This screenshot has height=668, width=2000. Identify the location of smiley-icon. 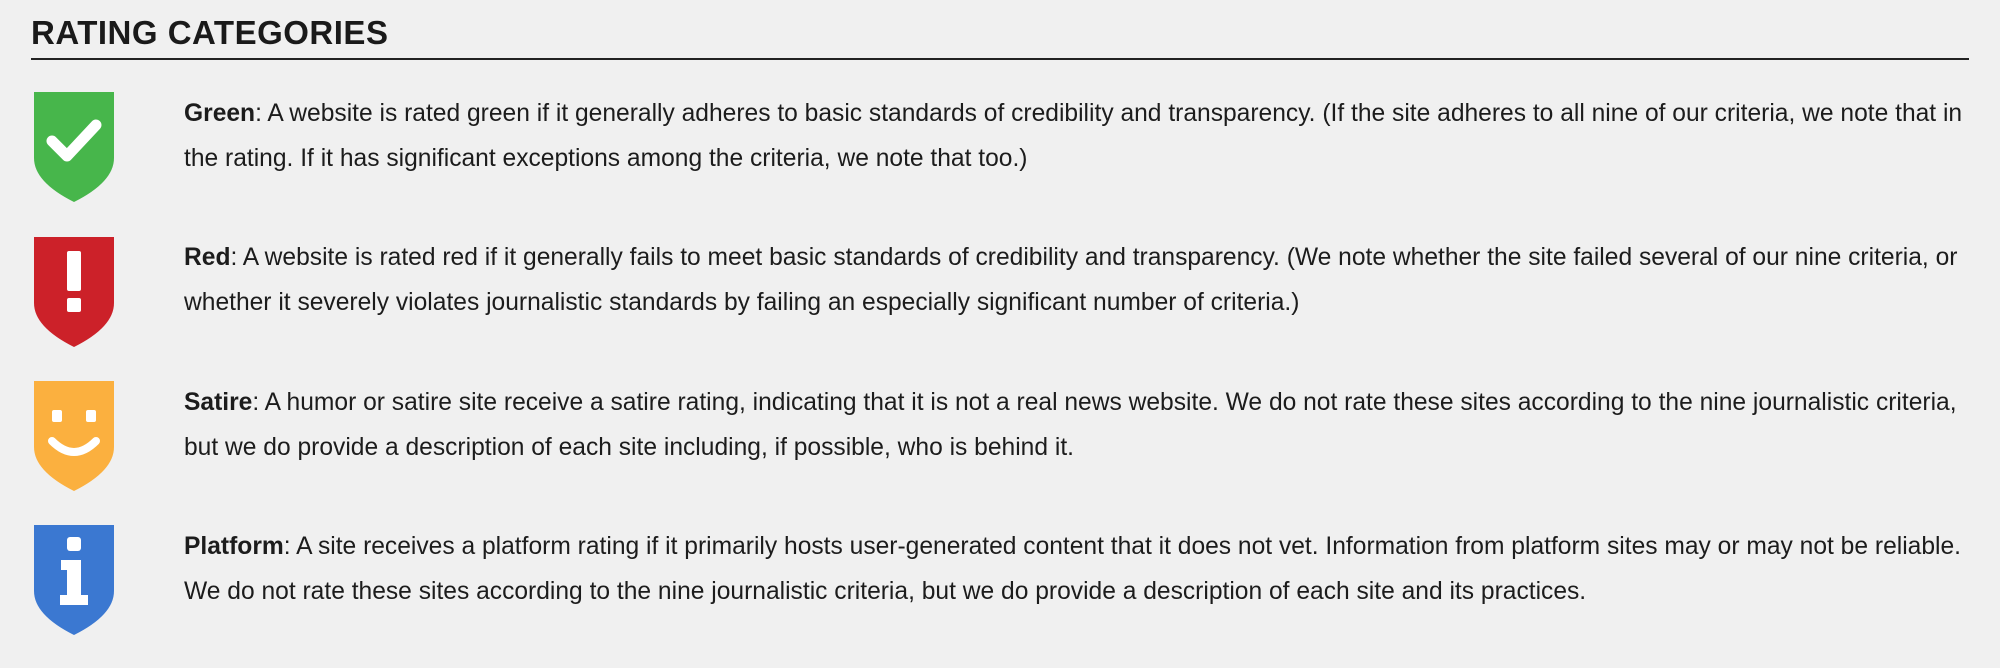
(74, 446).